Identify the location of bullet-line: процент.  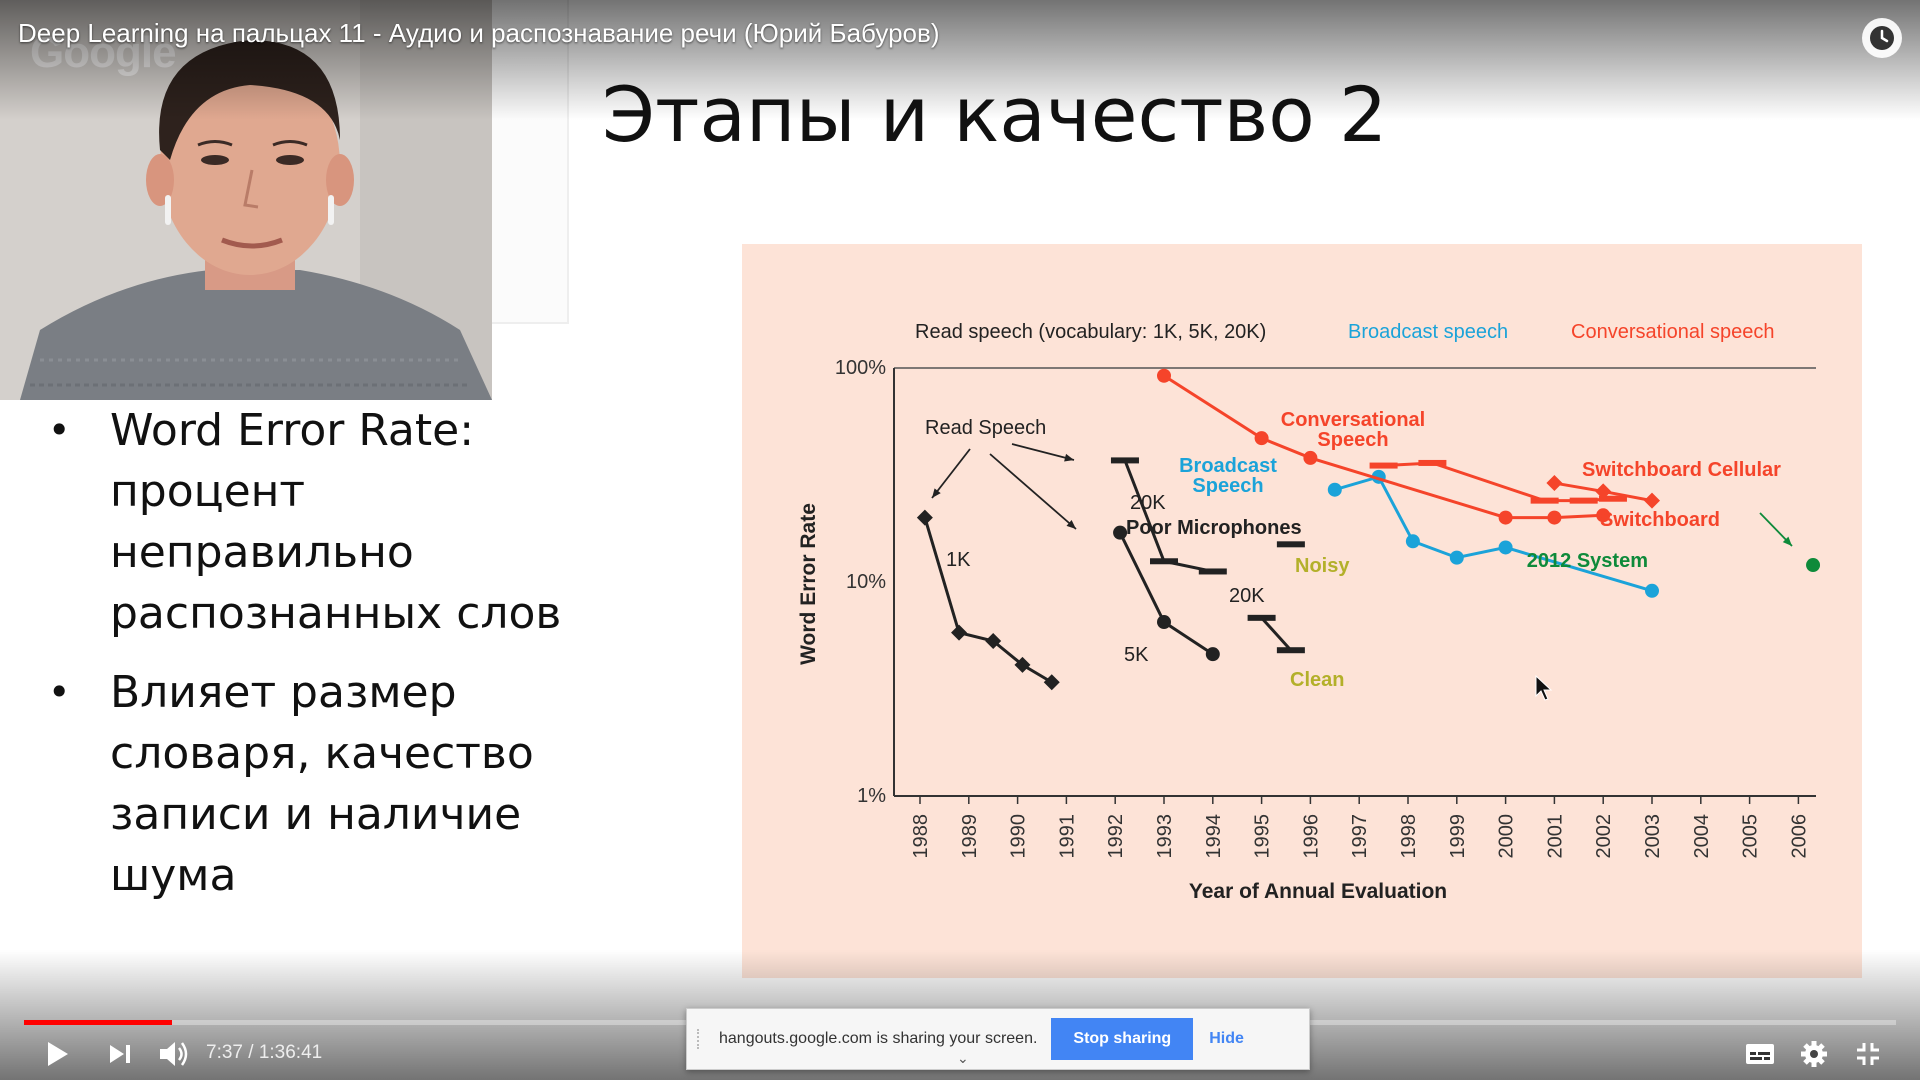
(208, 491).